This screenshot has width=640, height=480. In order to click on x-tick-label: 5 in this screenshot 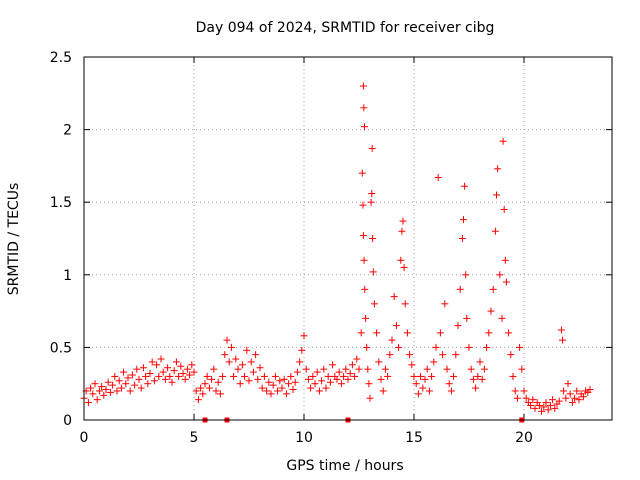, I will do `click(194, 438)`.